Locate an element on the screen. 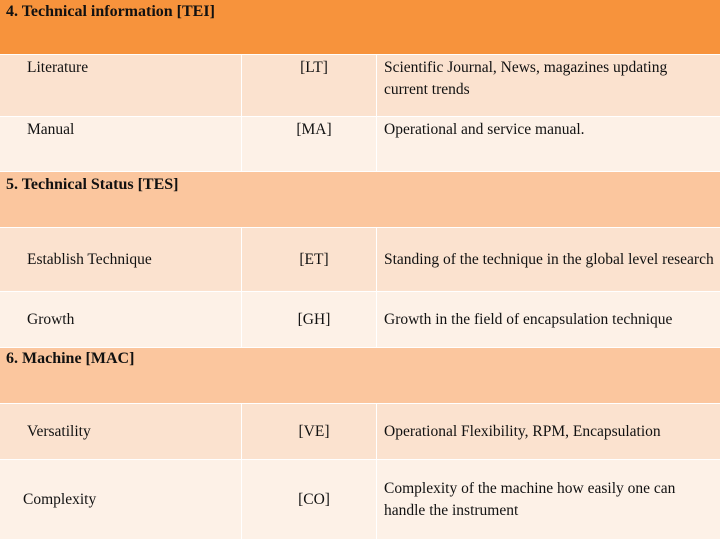 The width and height of the screenshot is (720, 540). item-cell: Literature is located at coordinates (120, 85).